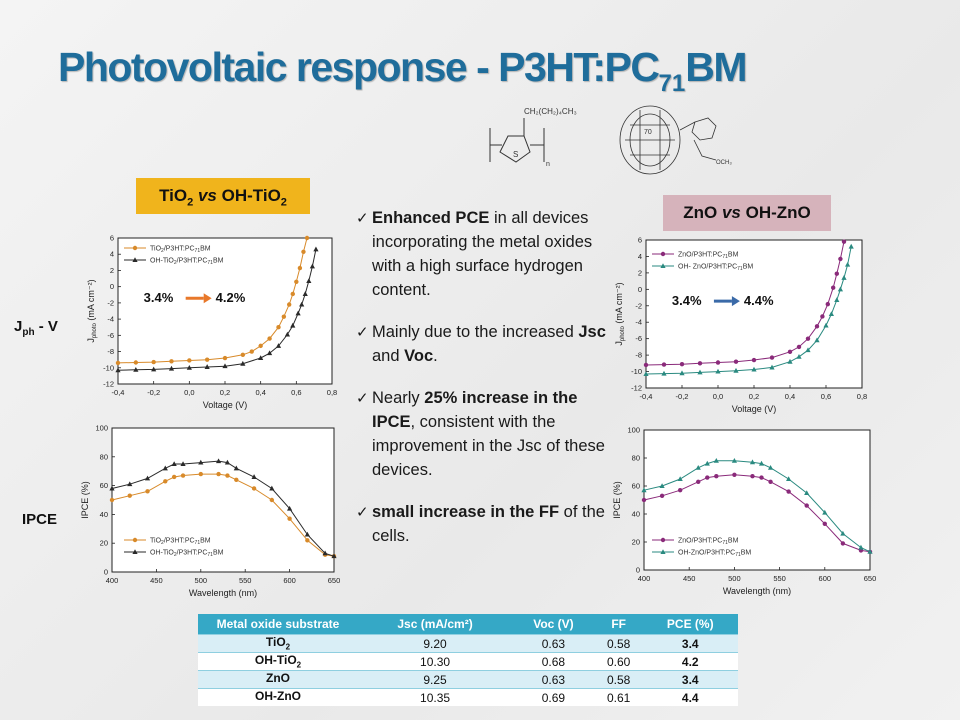 This screenshot has width=960, height=720. I want to click on y-tick-label: 100, so click(633, 430).